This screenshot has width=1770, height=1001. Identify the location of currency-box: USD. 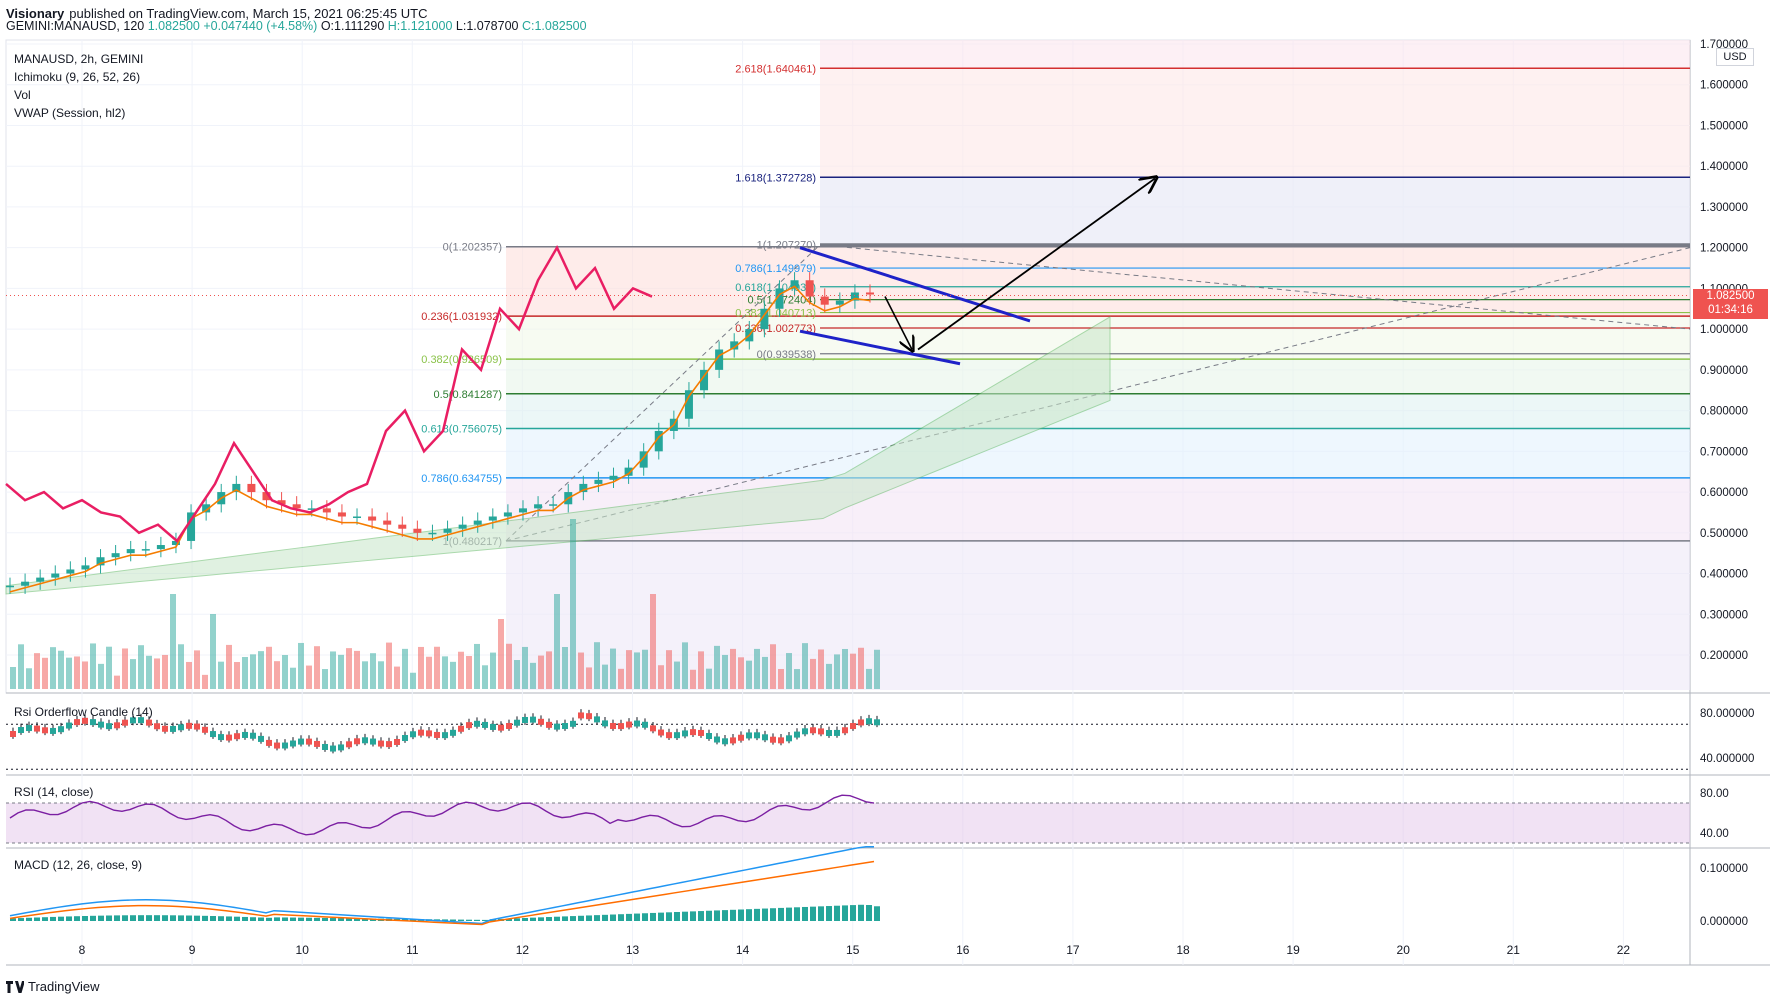
(1735, 57).